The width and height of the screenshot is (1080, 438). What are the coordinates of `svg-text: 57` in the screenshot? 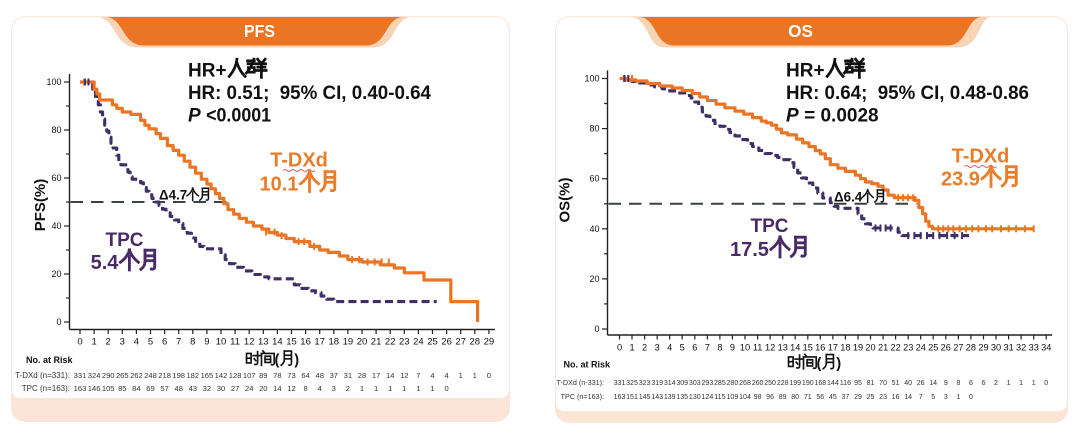 It's located at (164, 388).